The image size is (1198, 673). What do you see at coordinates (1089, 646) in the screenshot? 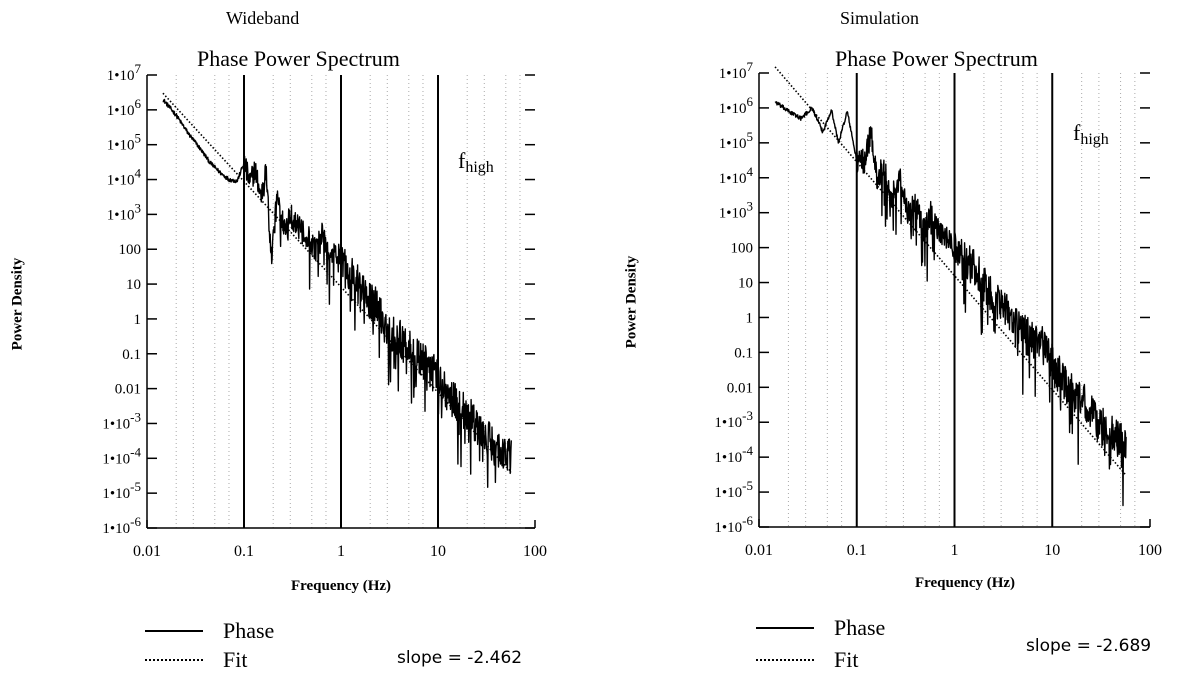
I see `slope-text: slope = -2.689` at bounding box center [1089, 646].